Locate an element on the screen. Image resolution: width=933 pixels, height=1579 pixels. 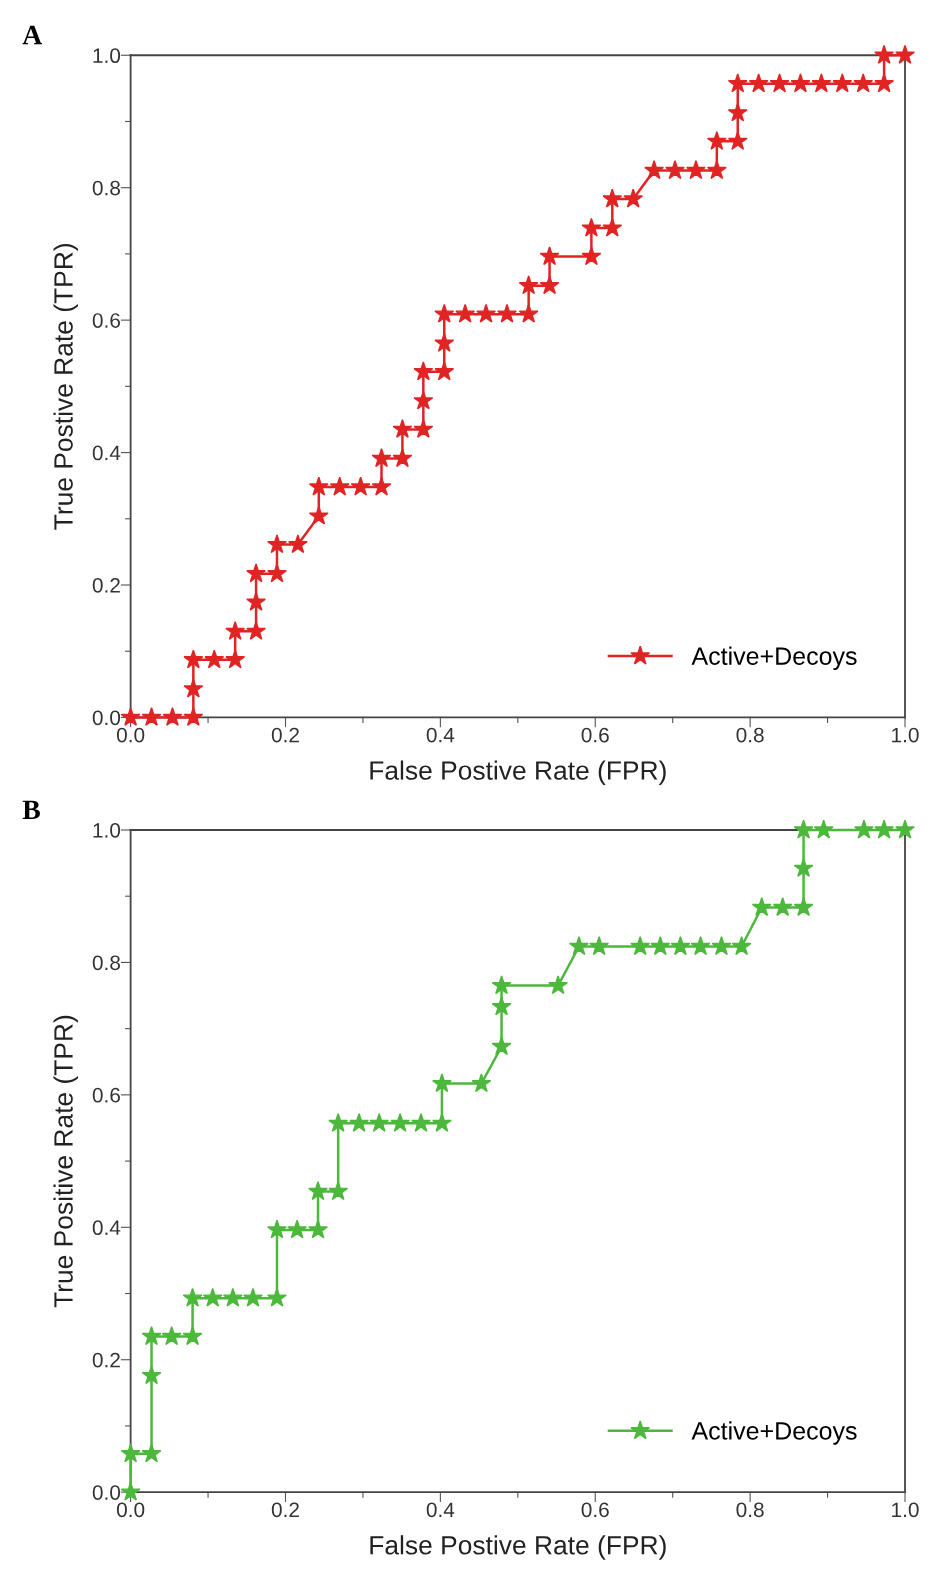
x-tick-label: 0.8 is located at coordinates (750, 735).